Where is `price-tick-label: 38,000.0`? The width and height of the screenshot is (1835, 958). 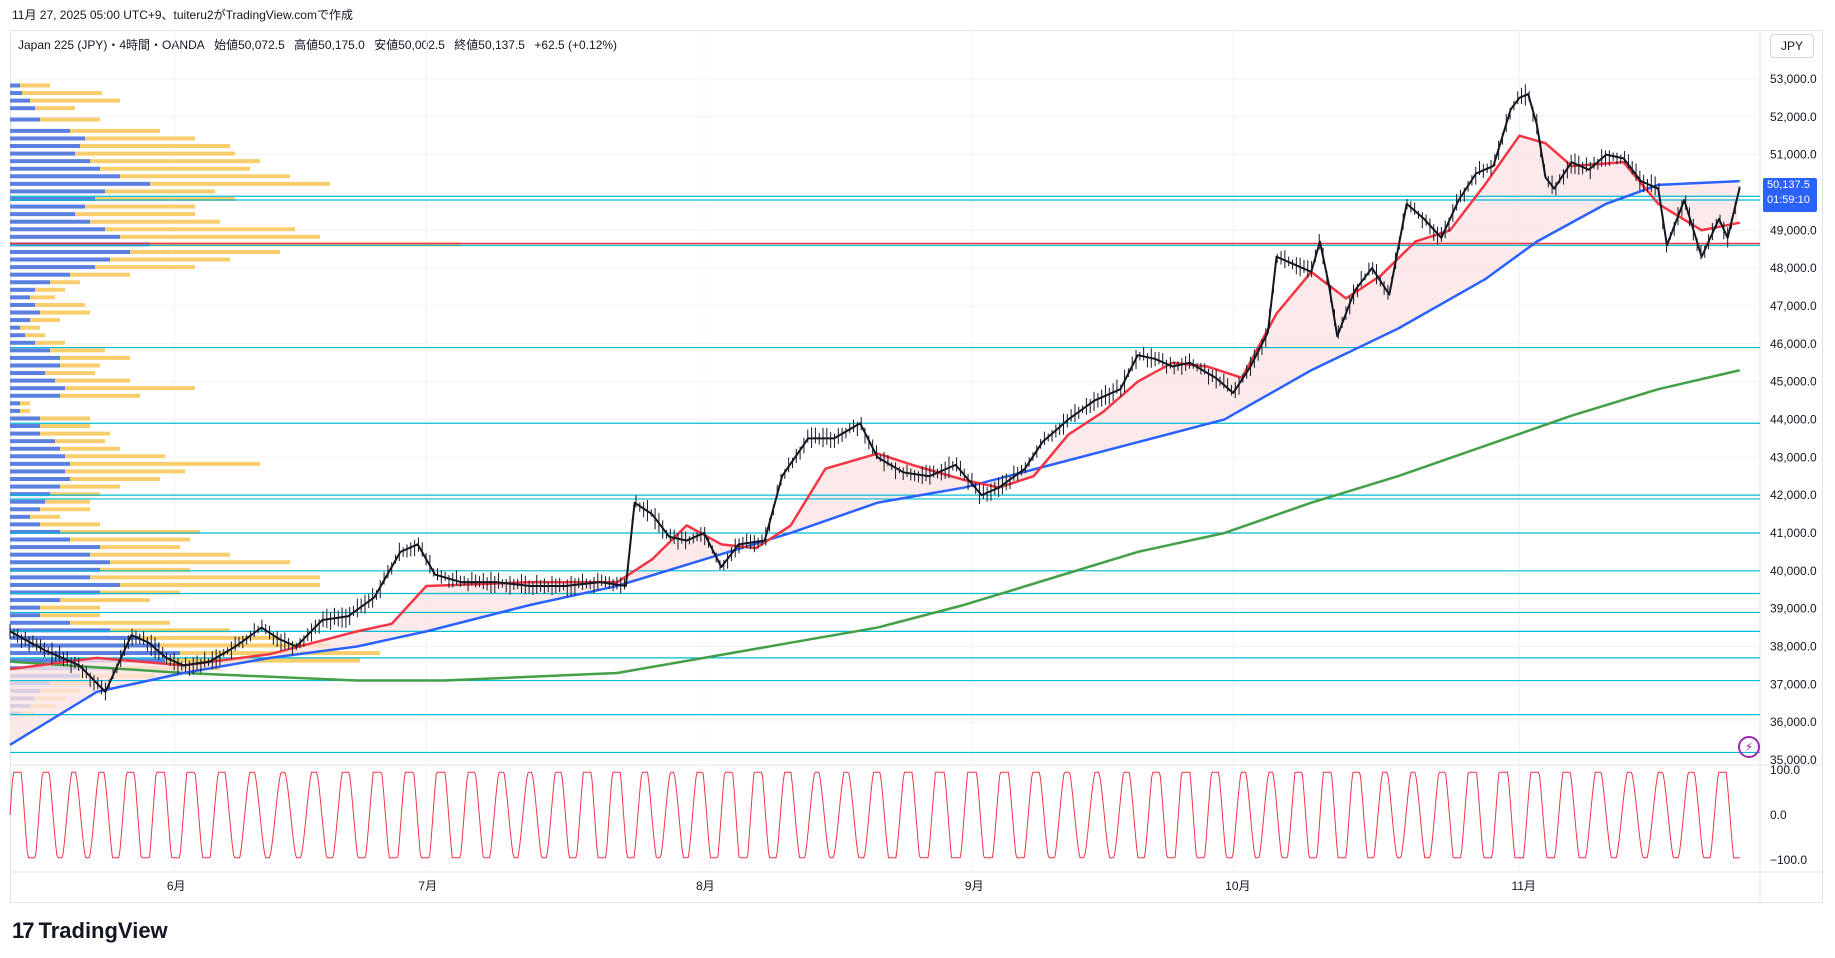
price-tick-label: 38,000.0 is located at coordinates (1793, 646).